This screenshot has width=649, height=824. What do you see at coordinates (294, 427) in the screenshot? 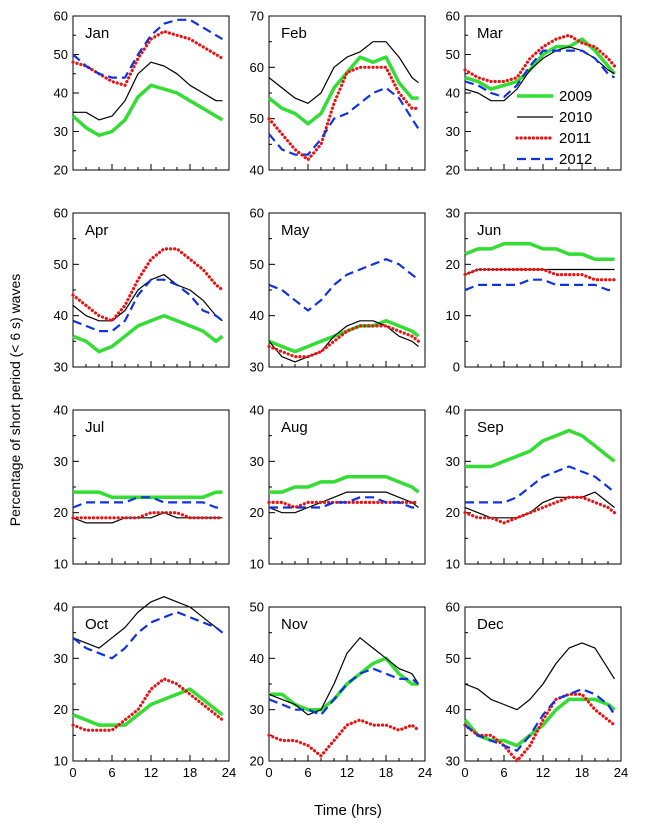
I see `panel-title: Aug` at bounding box center [294, 427].